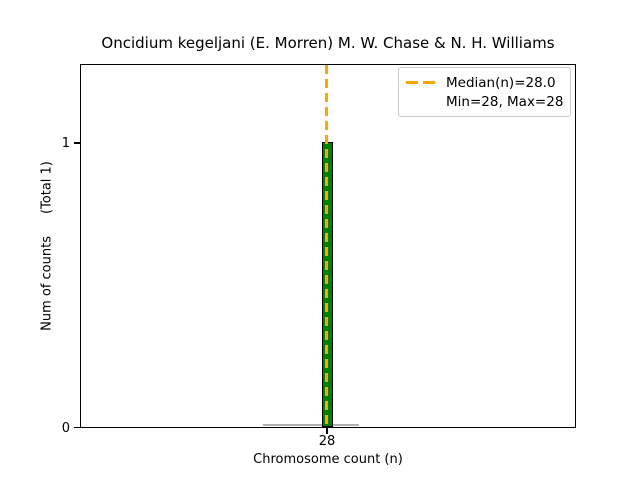 The image size is (640, 480). I want to click on legend-entry-median: Median(n)=28.0, so click(485, 82).